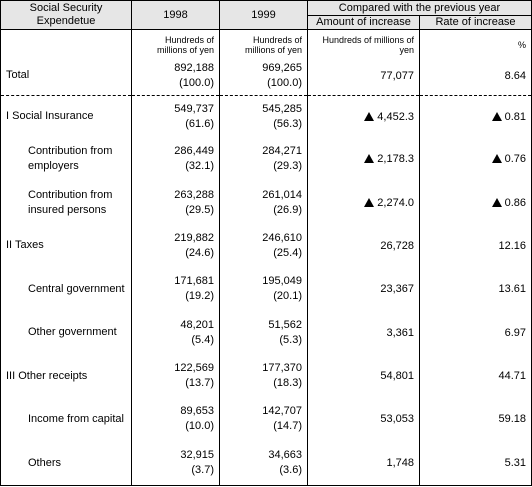 This screenshot has height=487, width=532. What do you see at coordinates (175, 76) in the screenshot?
I see `value-1998: 892,188 (100.0)` at bounding box center [175, 76].